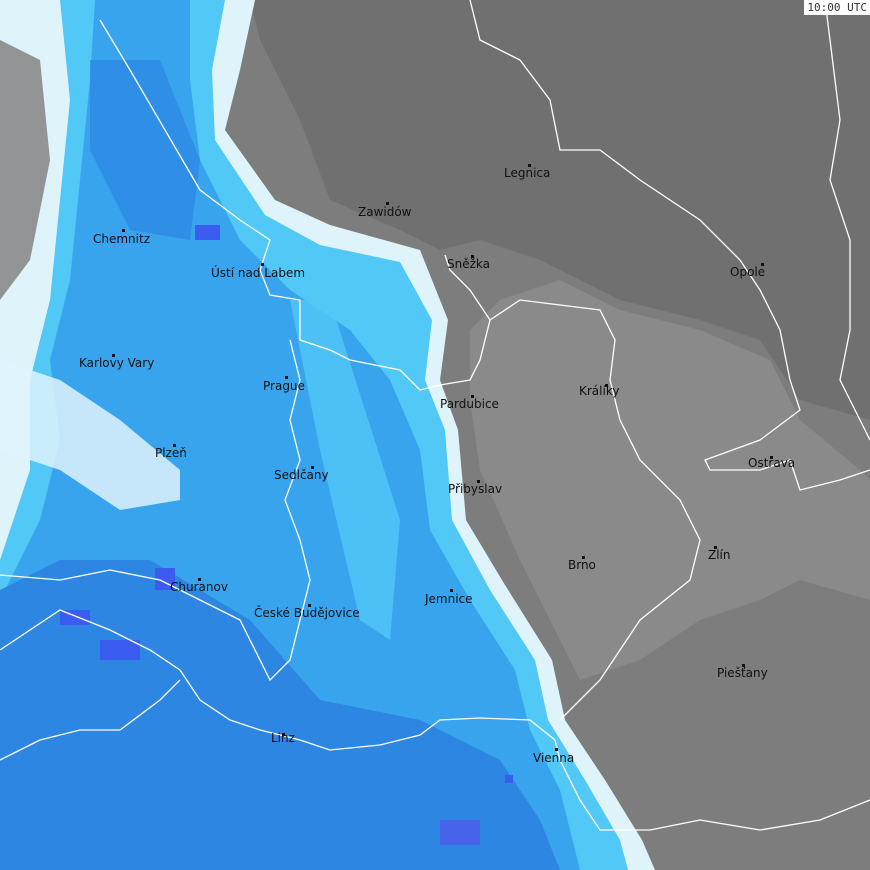 The height and width of the screenshot is (870, 870). What do you see at coordinates (475, 489) in the screenshot?
I see `city-label: Přibyslav` at bounding box center [475, 489].